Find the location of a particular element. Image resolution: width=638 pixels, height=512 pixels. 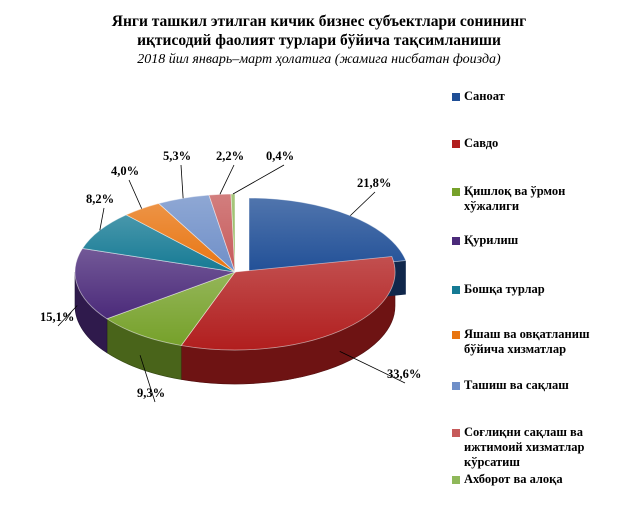

legend-label: Қишлоқ ва ўрмон хўжалиги is located at coordinates (514, 199).